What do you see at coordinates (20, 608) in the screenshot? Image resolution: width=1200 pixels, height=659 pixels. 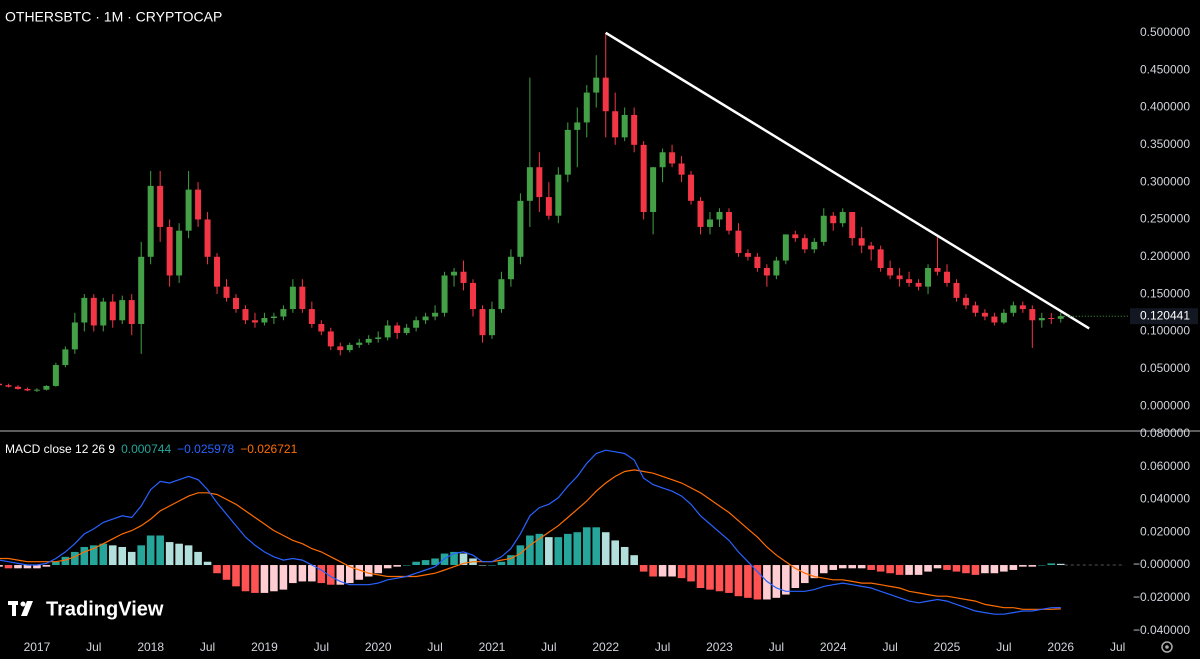 I see `logo` at bounding box center [20, 608].